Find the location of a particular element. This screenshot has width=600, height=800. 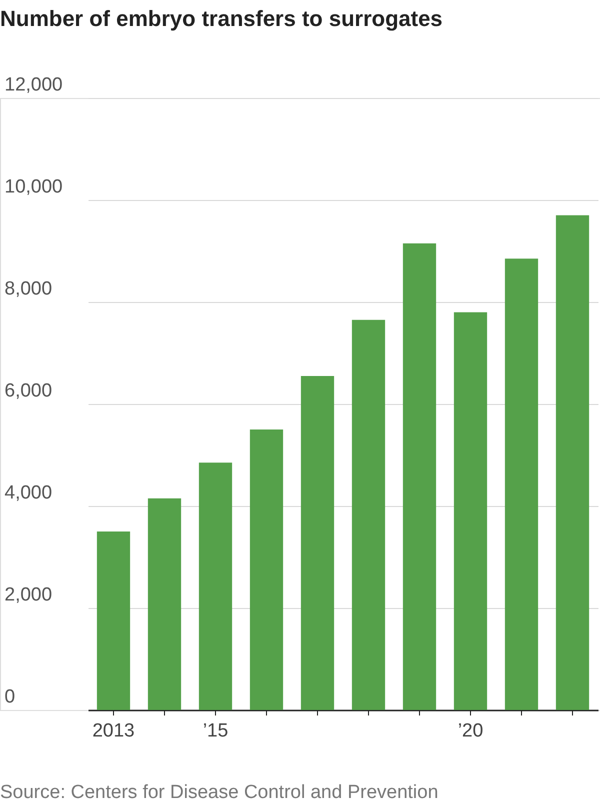

y-tick-label: 0 is located at coordinates (10, 697).